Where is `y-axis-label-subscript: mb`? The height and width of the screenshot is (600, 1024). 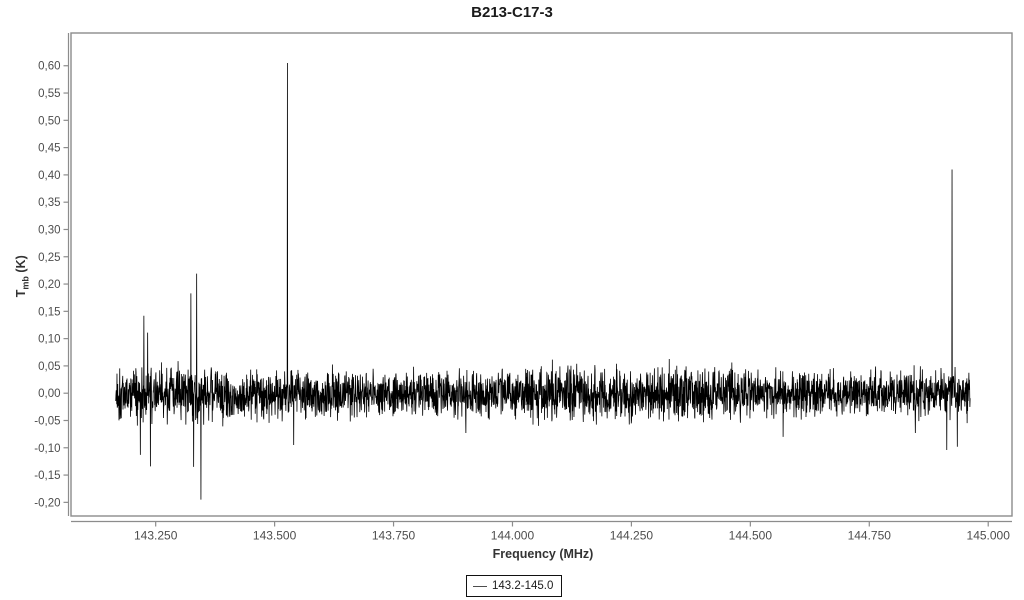 y-axis-label-subscript: mb is located at coordinates (25, 283).